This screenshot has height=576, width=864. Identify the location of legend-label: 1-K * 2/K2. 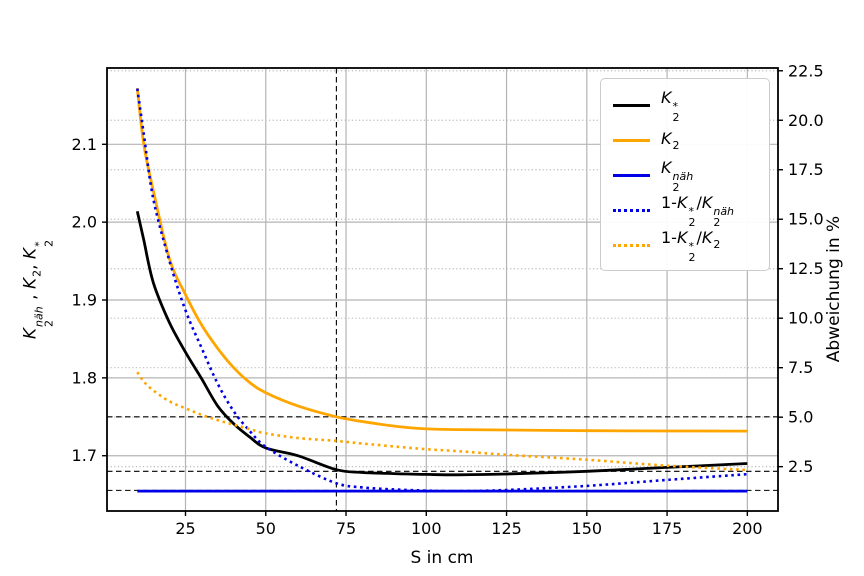
(690, 245).